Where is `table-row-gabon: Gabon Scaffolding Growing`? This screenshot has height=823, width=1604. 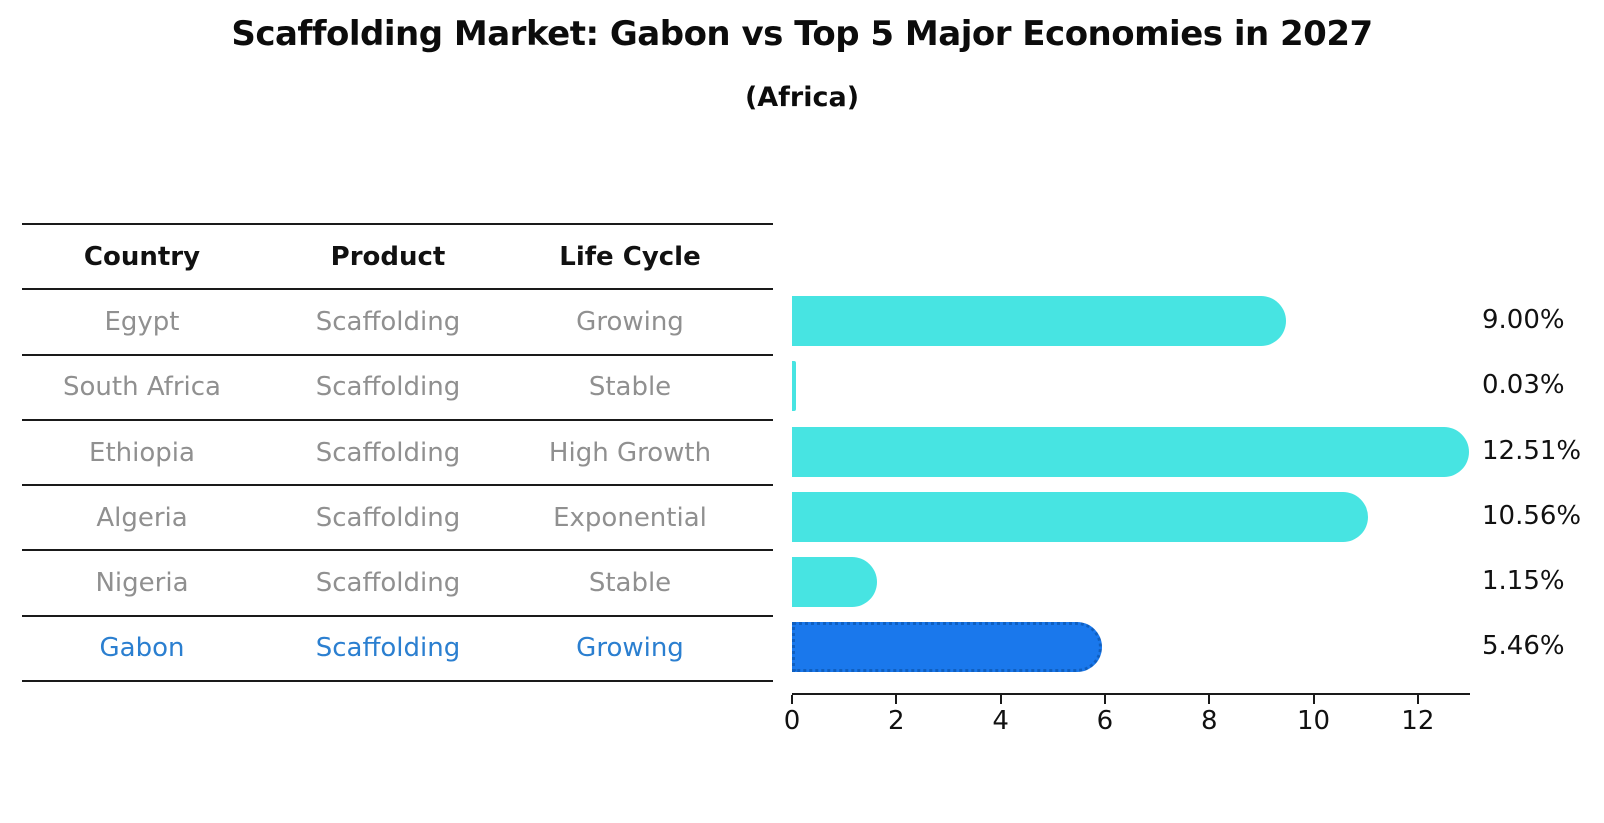
table-row-gabon: Gabon Scaffolding Growing is located at coordinates (397, 650).